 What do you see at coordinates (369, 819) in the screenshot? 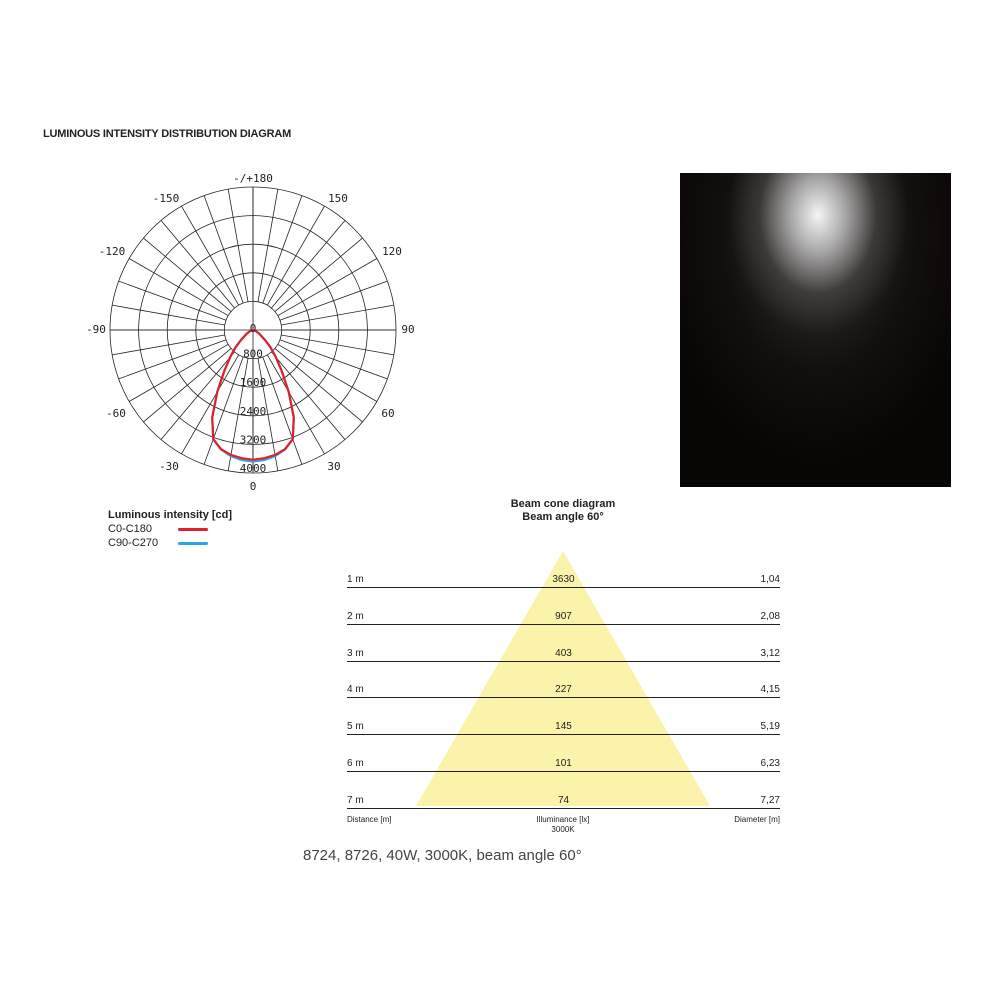
I see `footer-distance: Distance [m]` at bounding box center [369, 819].